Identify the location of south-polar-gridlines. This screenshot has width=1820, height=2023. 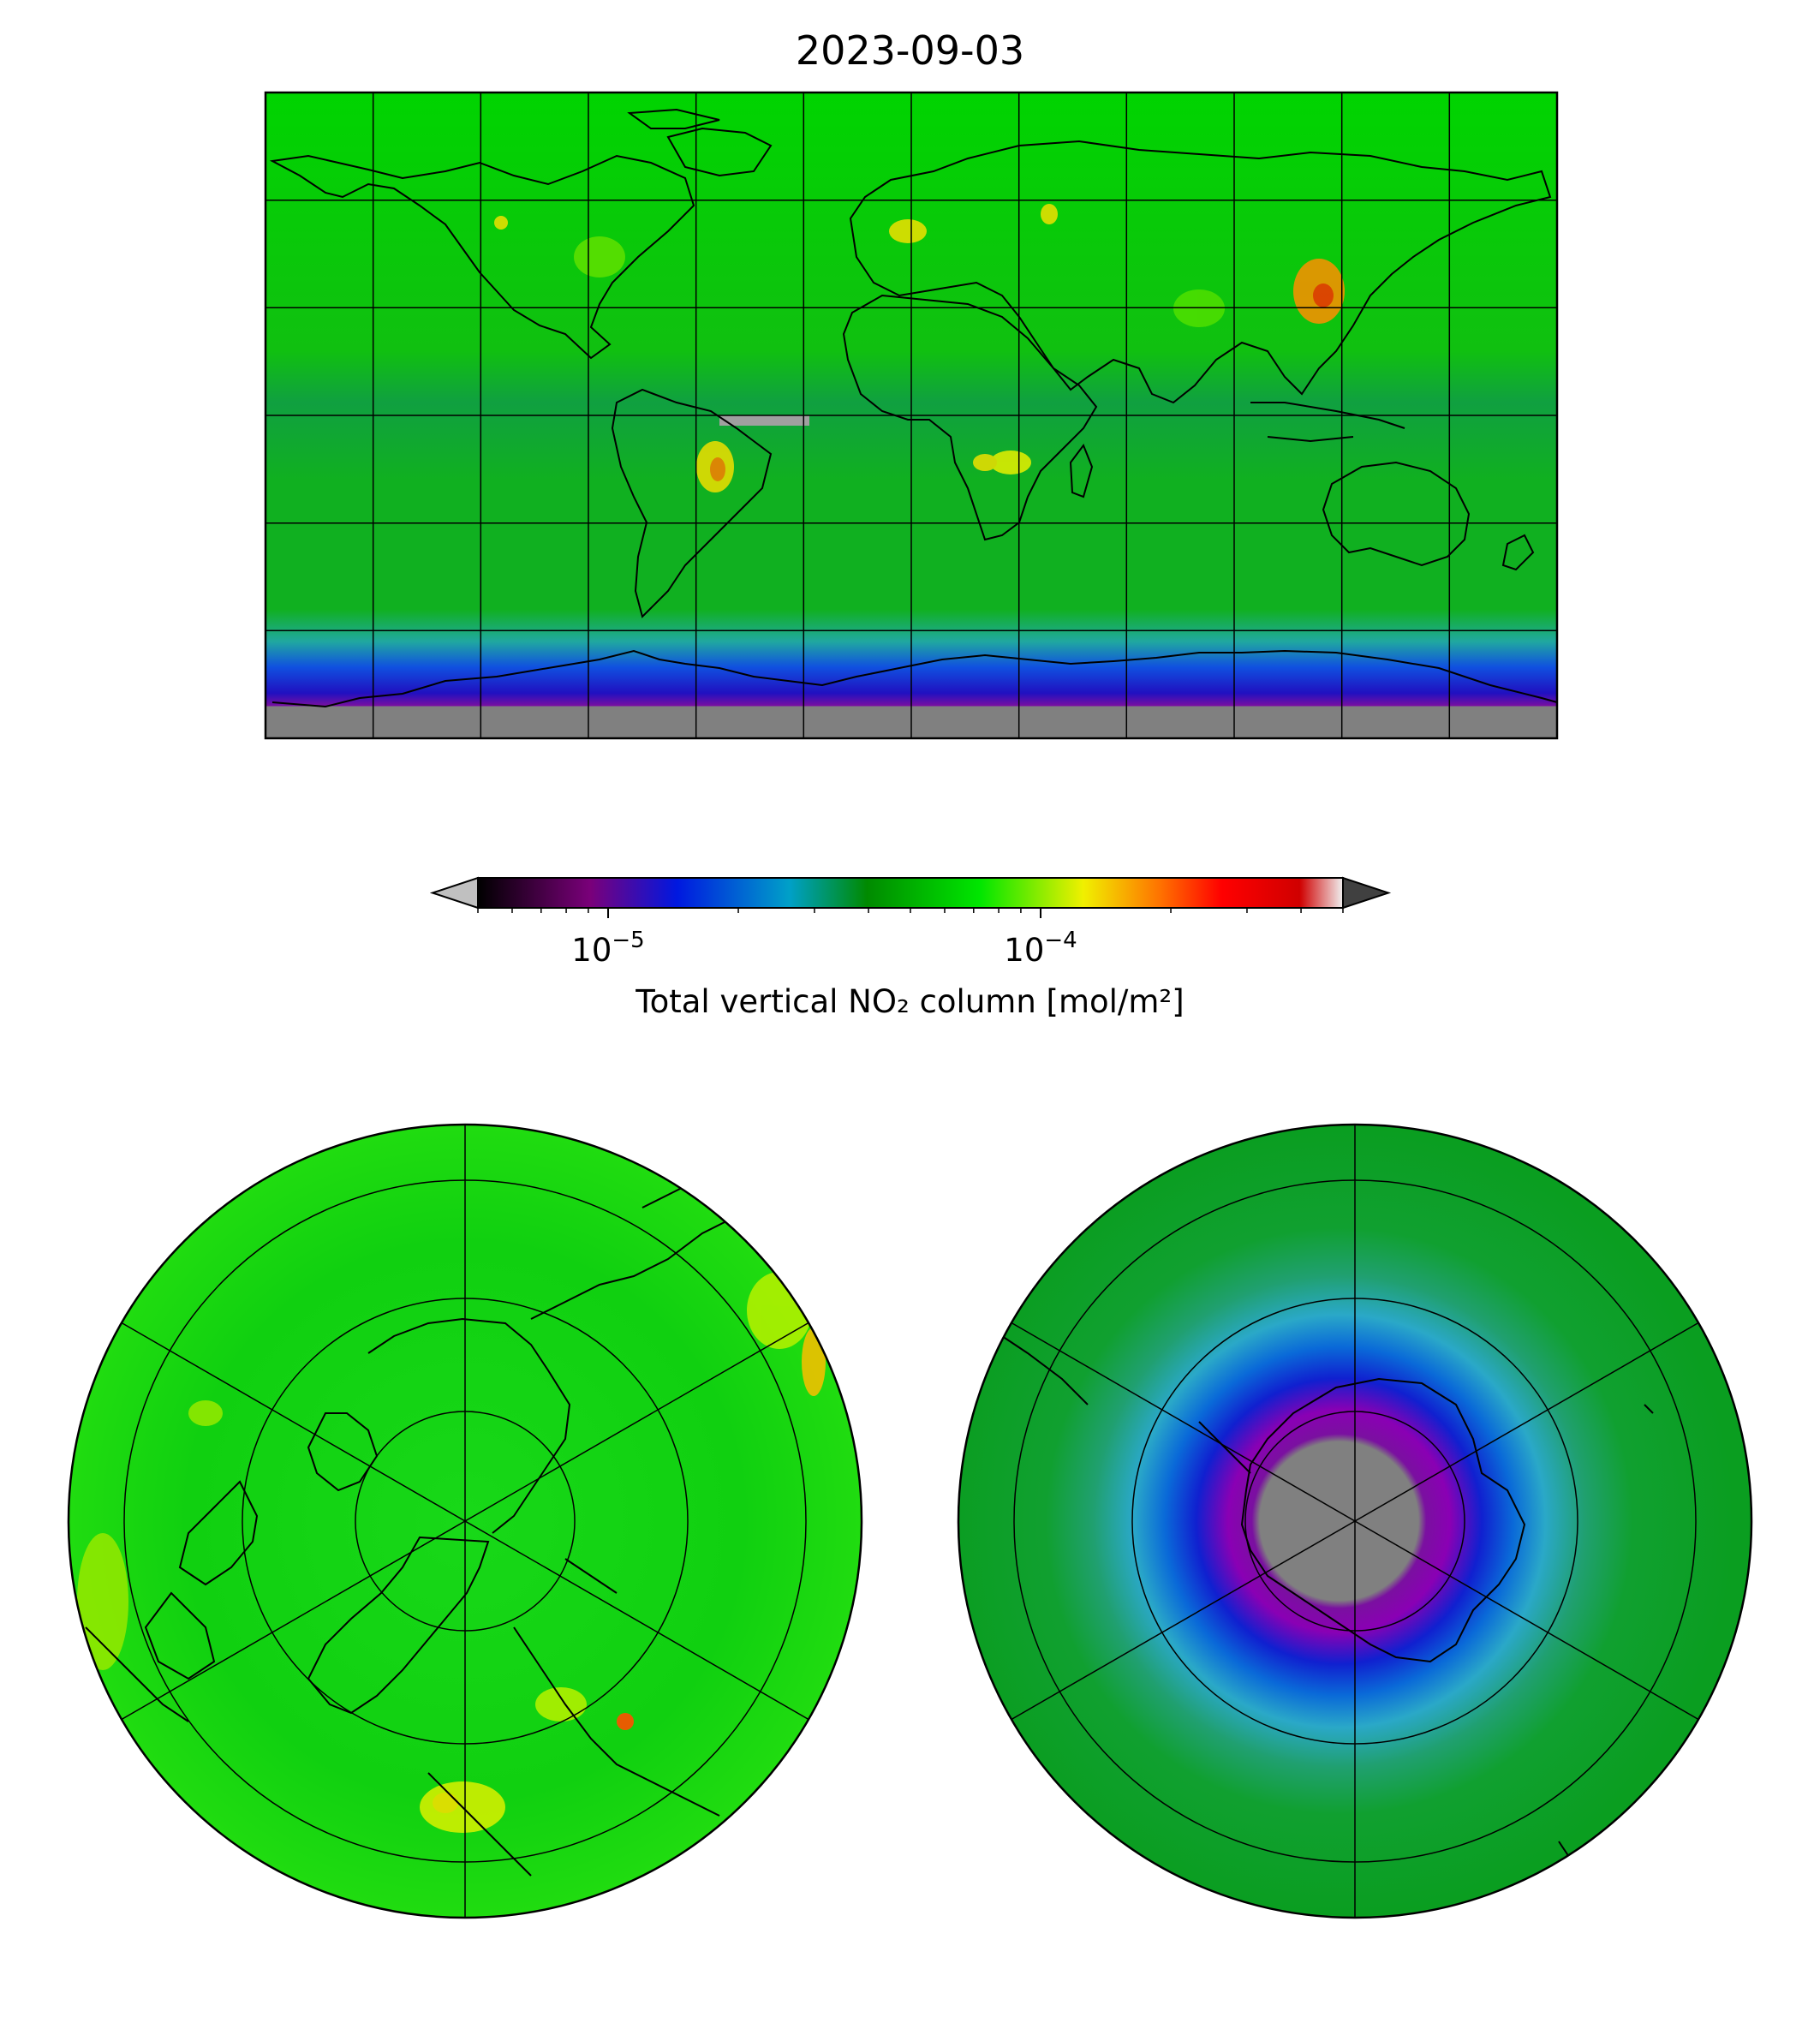
(1355, 1521).